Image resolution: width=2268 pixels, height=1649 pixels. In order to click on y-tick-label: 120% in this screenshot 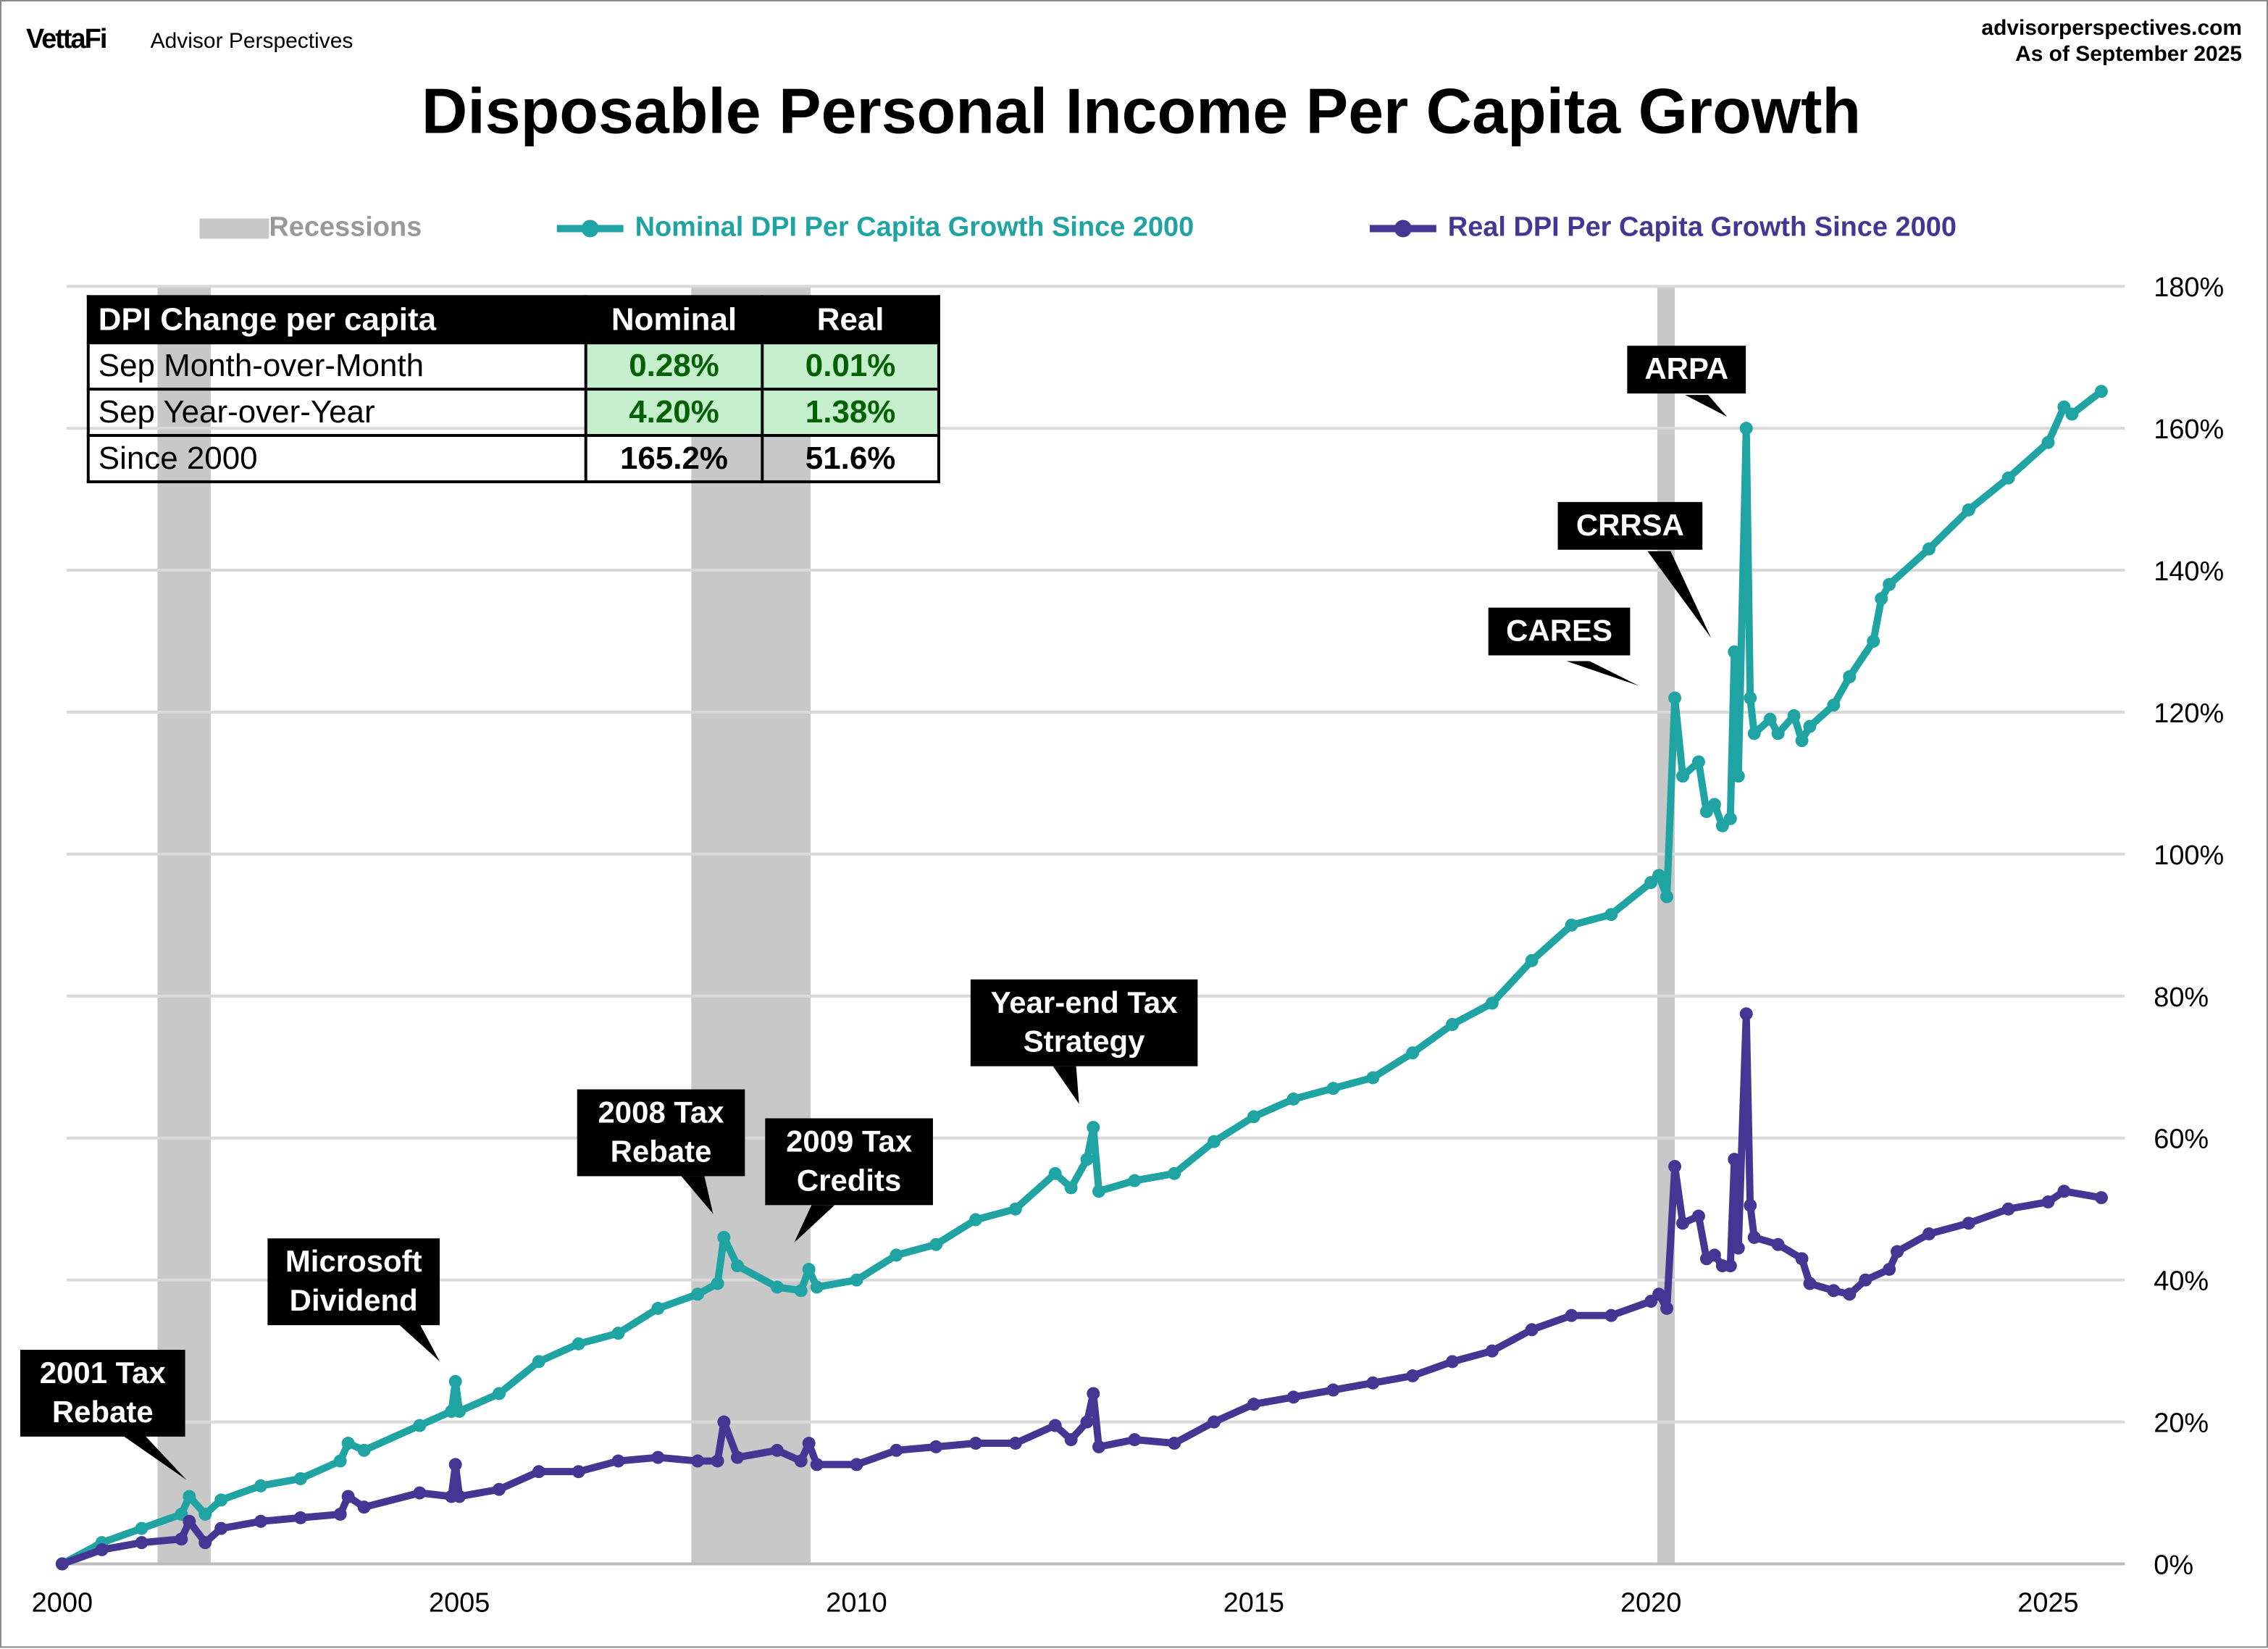, I will do `click(2189, 713)`.